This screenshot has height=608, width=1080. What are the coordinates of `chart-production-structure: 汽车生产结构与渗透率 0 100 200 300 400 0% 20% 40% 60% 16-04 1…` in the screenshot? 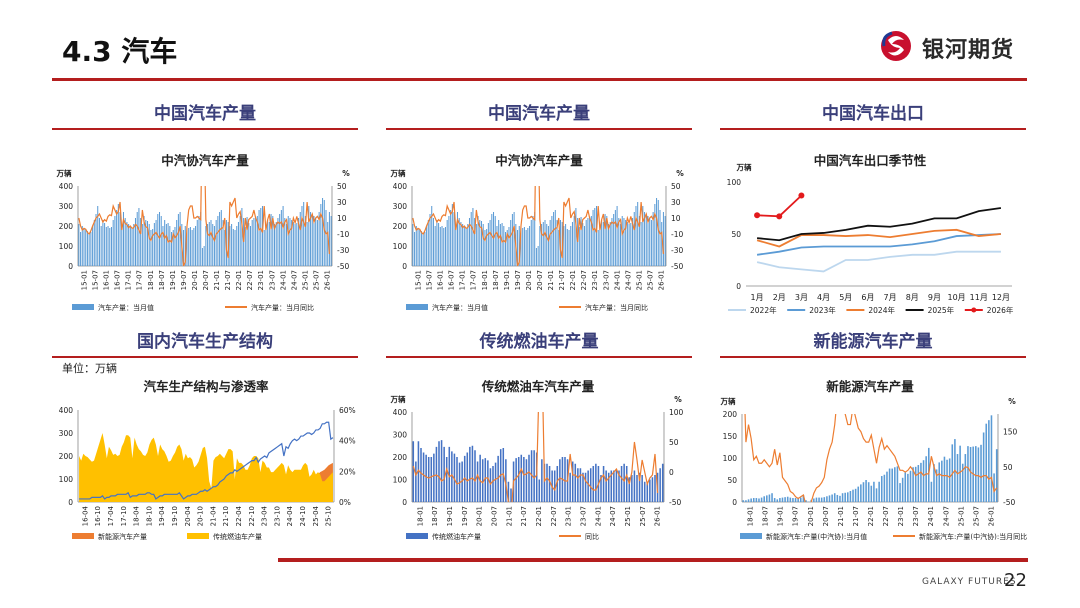 It's located at (205, 461).